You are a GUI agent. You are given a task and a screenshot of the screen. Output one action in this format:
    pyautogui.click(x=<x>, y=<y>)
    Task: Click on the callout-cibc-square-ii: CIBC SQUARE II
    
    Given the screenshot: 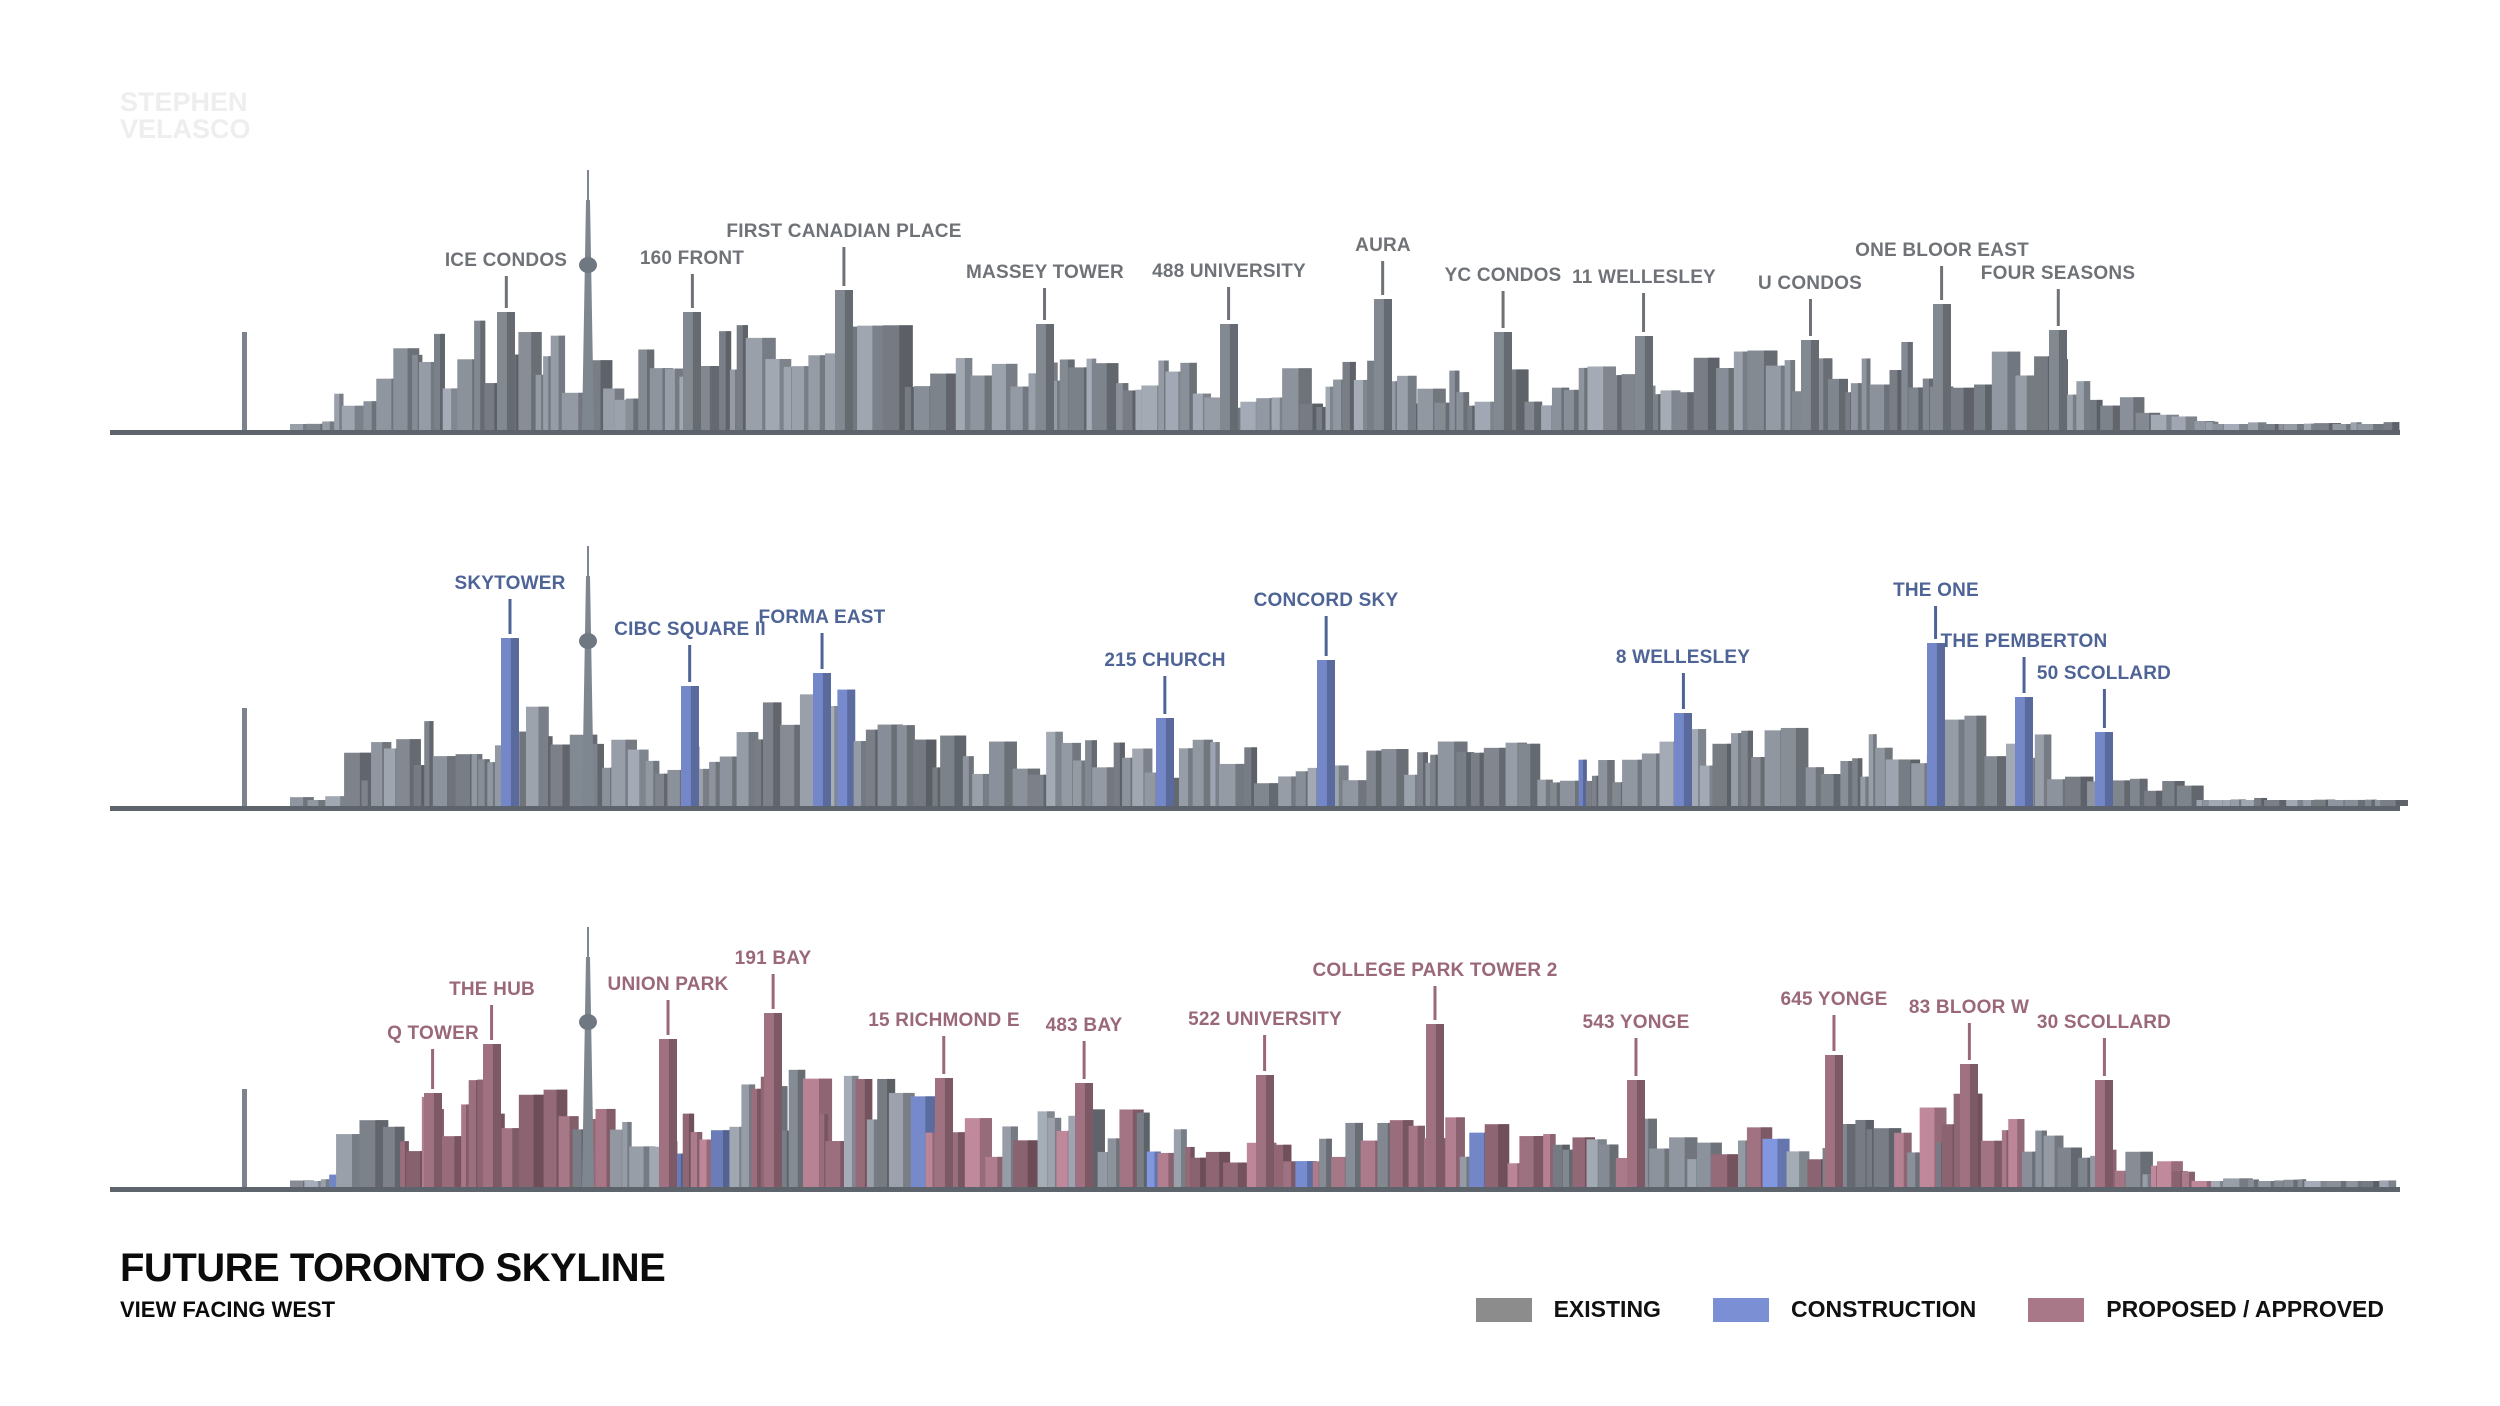 What is the action you would take?
    pyautogui.click(x=690, y=650)
    